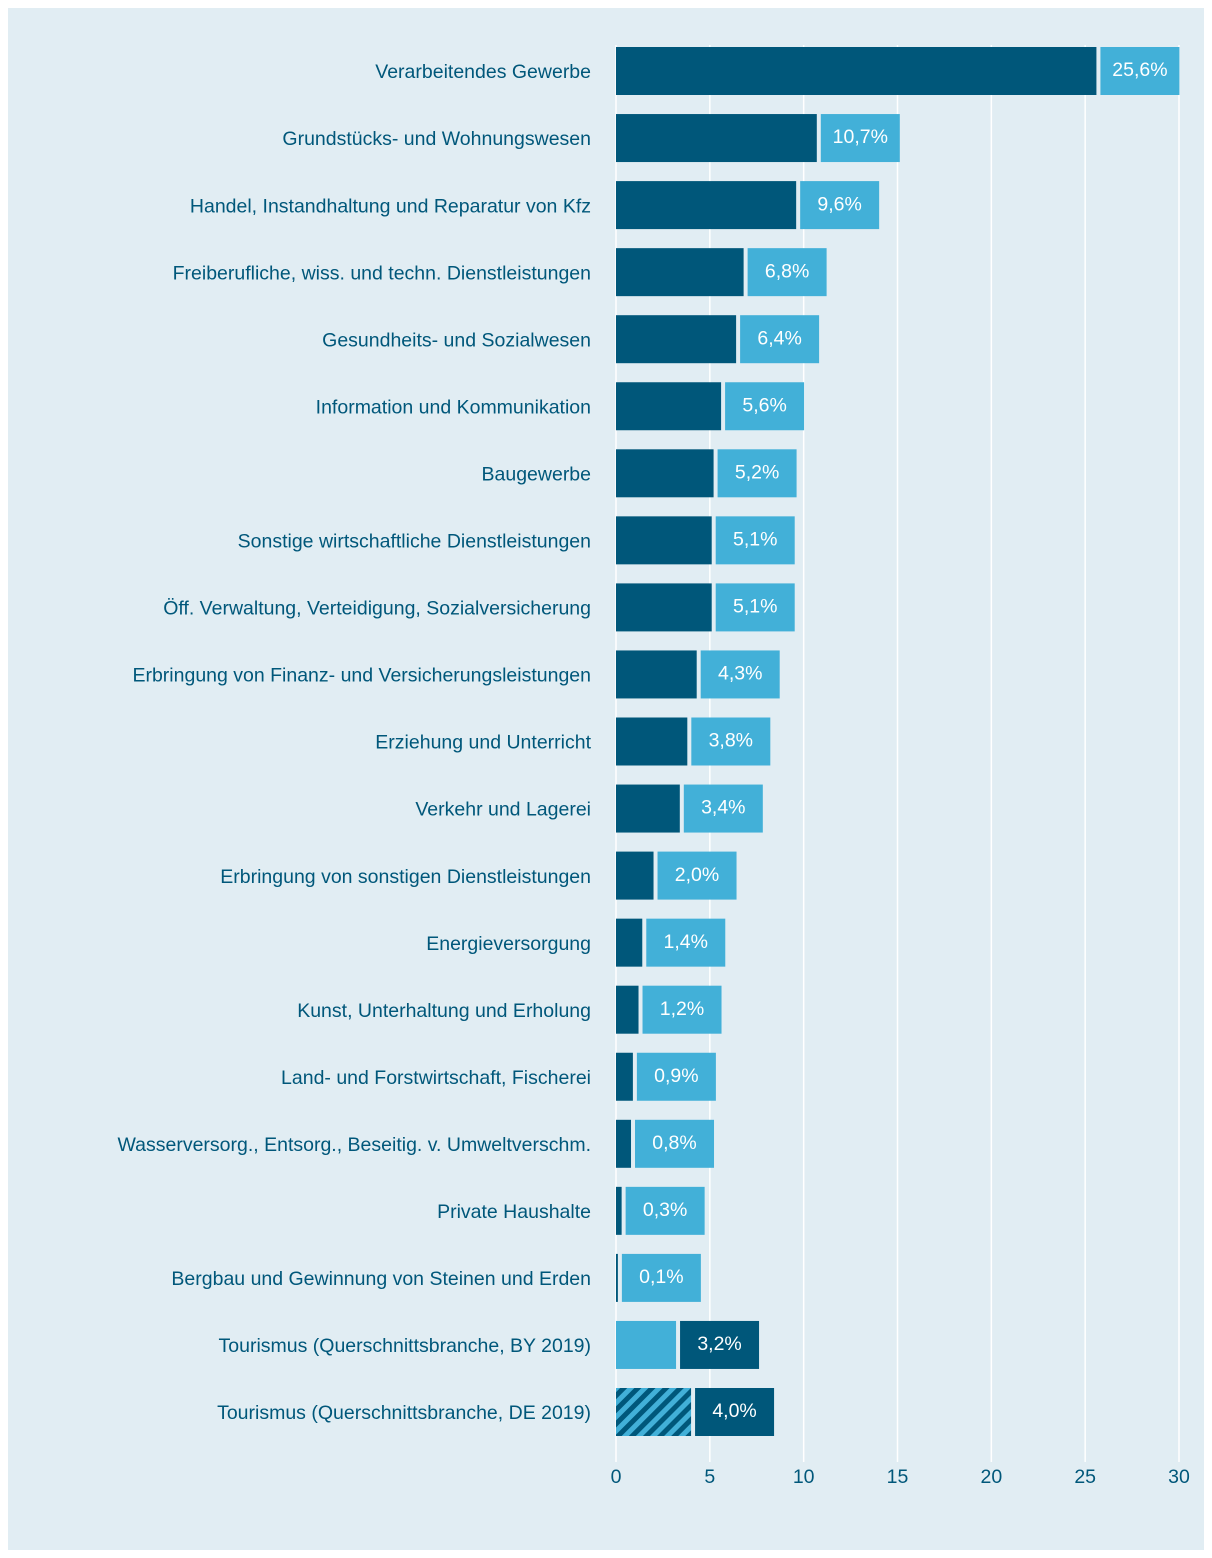 Image resolution: width=1212 pixels, height=1558 pixels. I want to click on value-label: 0,9%, so click(676, 1076).